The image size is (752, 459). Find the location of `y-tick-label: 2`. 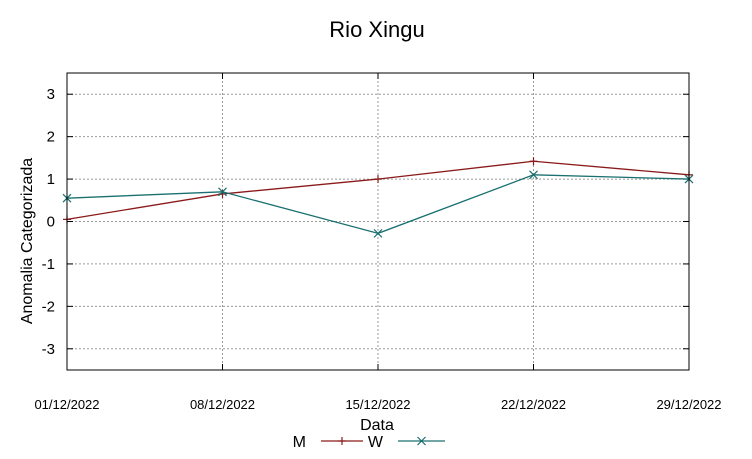

y-tick-label: 2 is located at coordinates (51, 137).